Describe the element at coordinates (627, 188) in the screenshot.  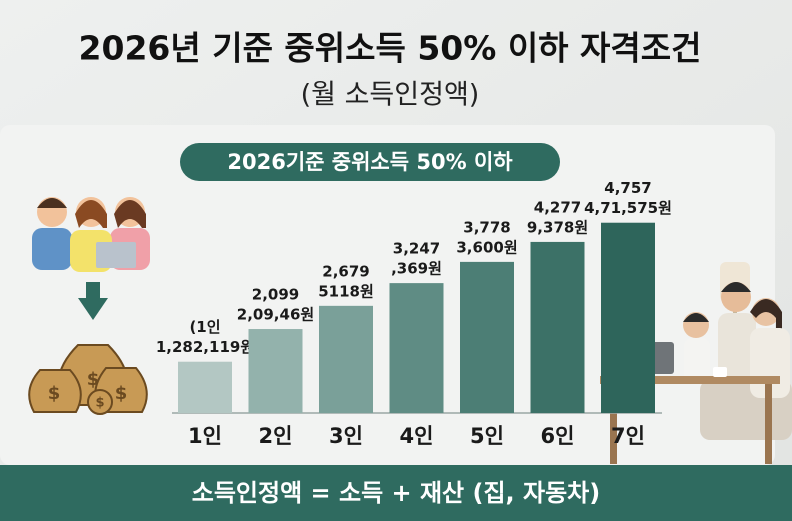
I see `value-label: 4,757` at that location.